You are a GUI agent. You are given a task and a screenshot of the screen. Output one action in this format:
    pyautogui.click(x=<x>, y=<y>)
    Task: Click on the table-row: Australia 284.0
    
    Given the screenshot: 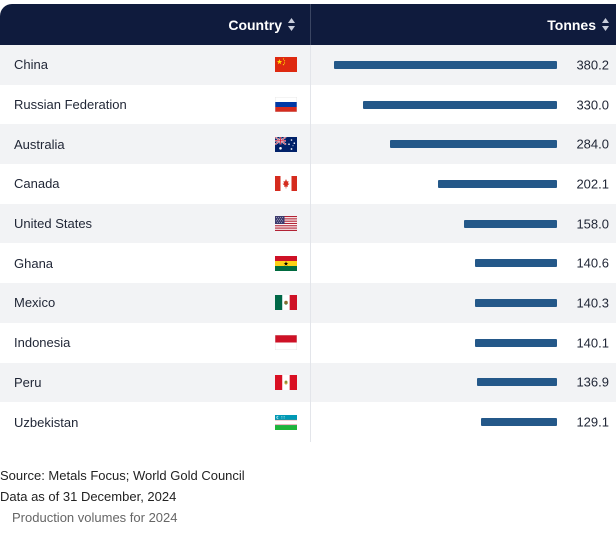 What is the action you would take?
    pyautogui.click(x=308, y=144)
    